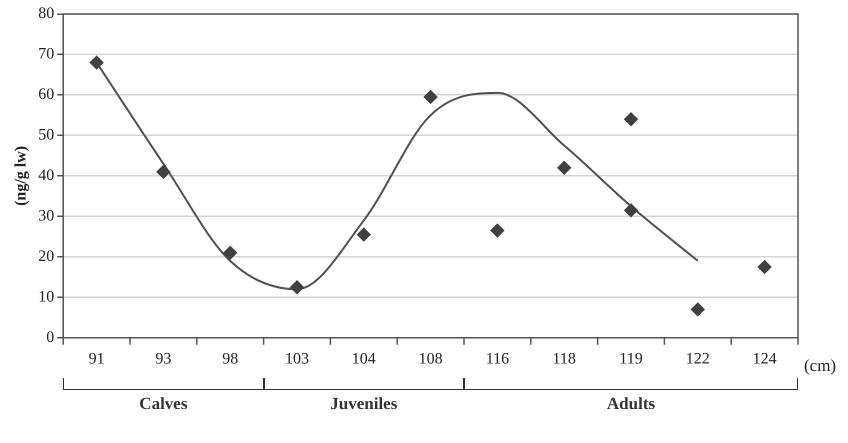  What do you see at coordinates (230, 359) in the screenshot?
I see `x-tick-label: 98` at bounding box center [230, 359].